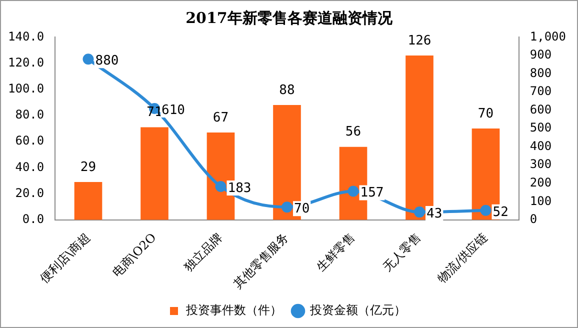  I want to click on y-tick-label: 120.0, so click(26, 62).